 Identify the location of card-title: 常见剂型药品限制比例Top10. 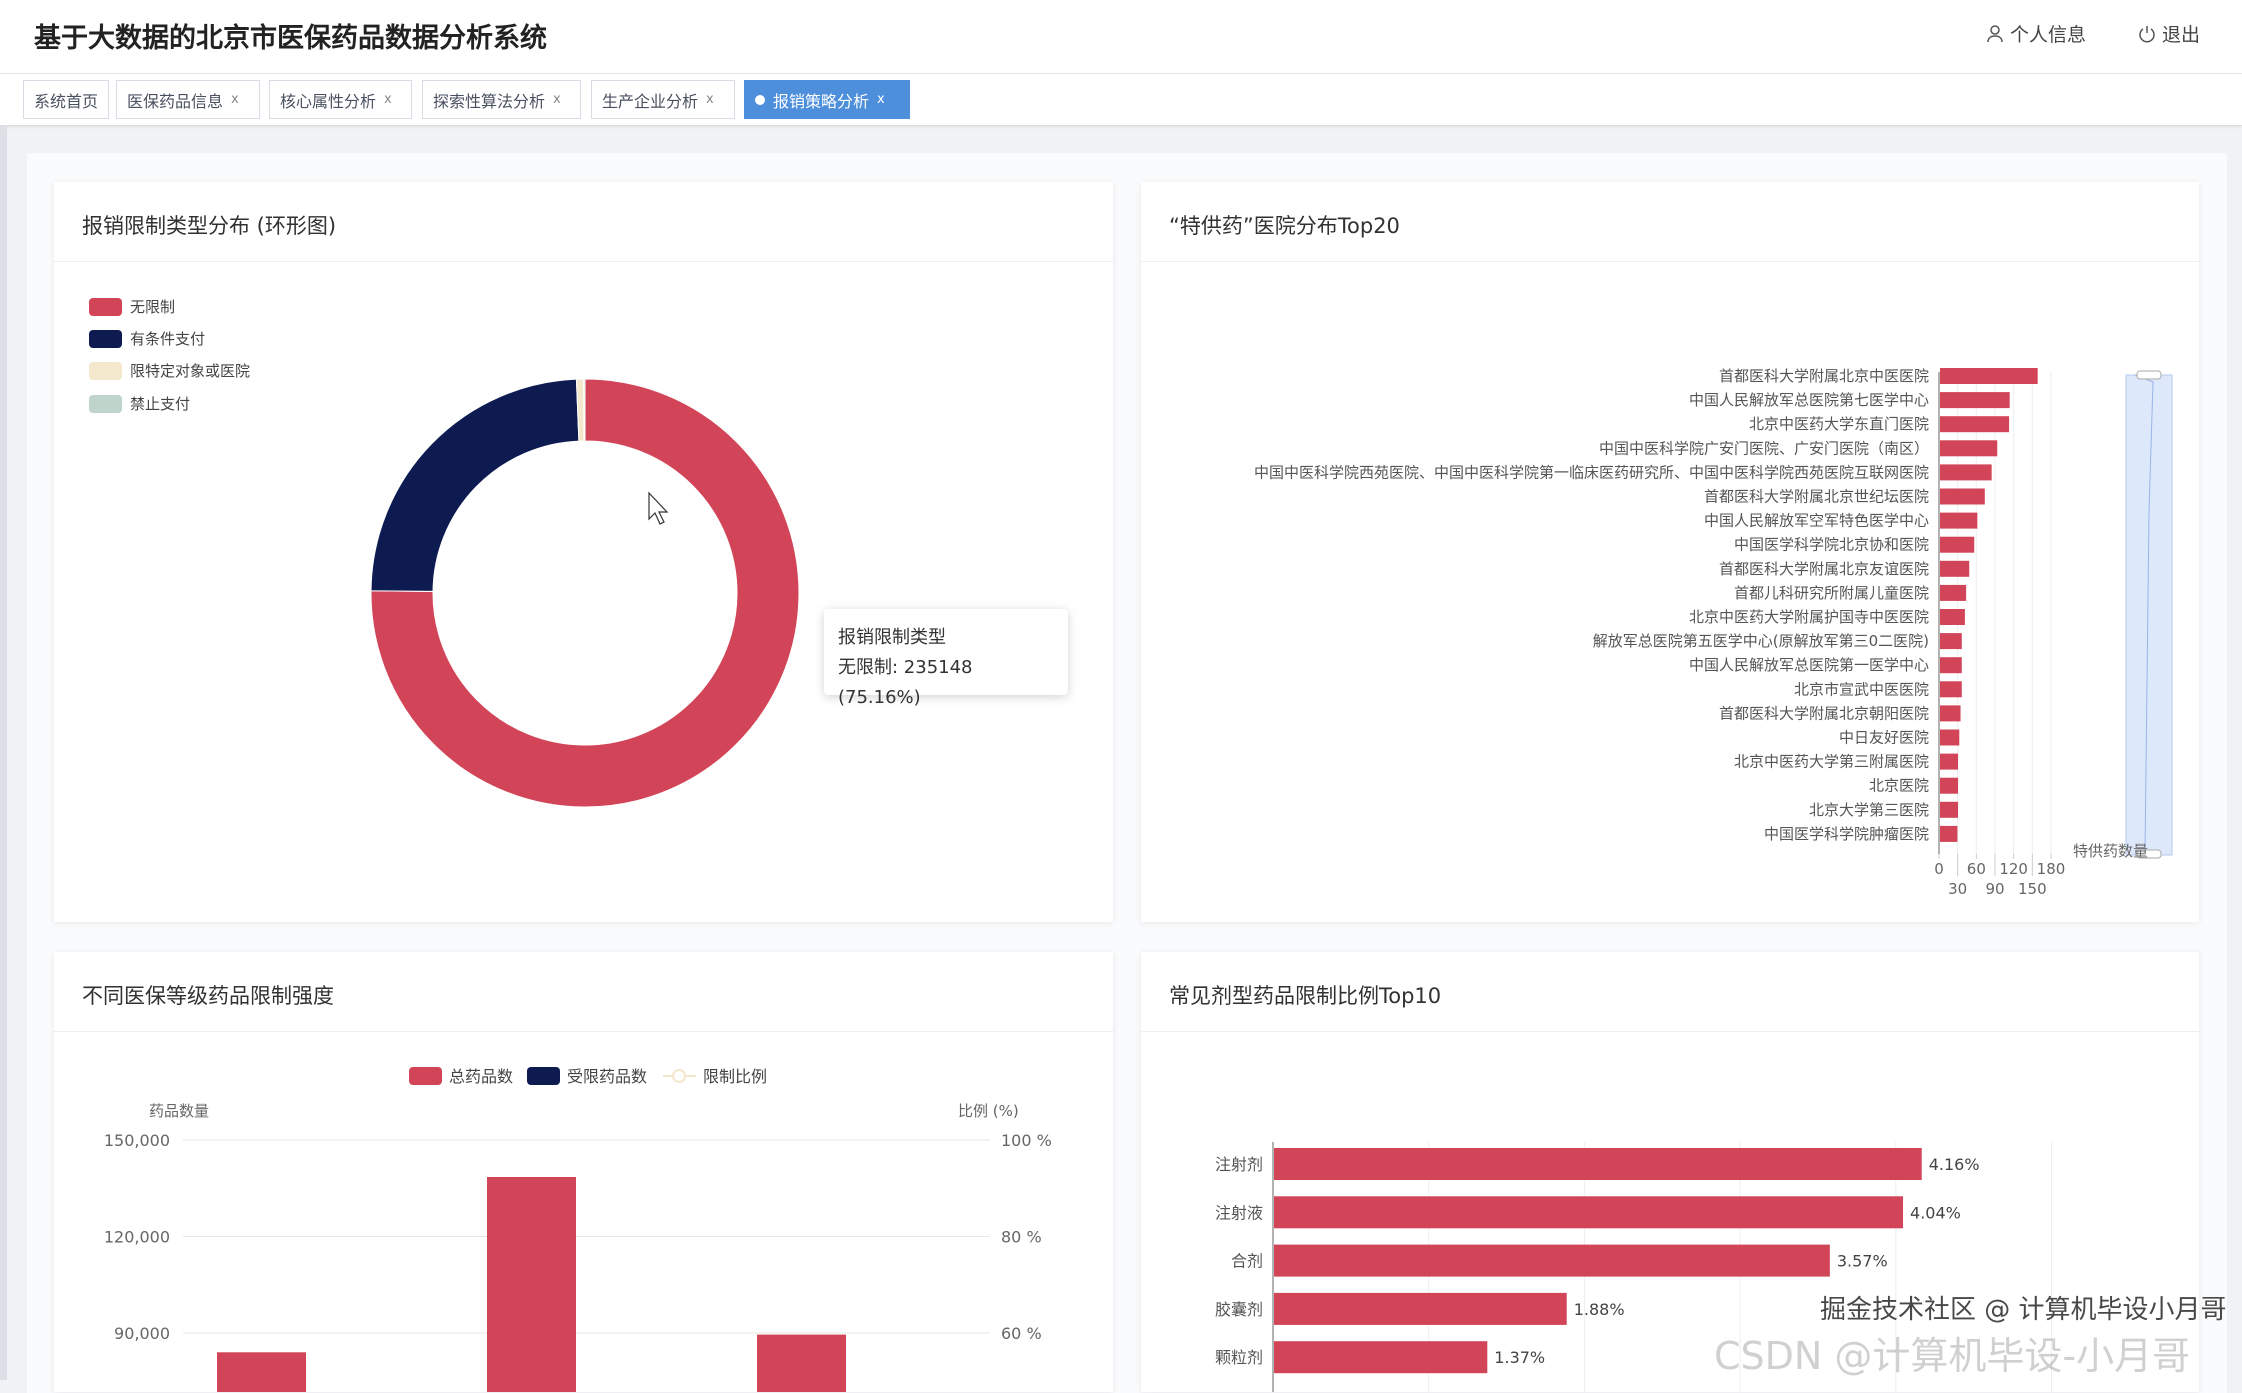
(1670, 992).